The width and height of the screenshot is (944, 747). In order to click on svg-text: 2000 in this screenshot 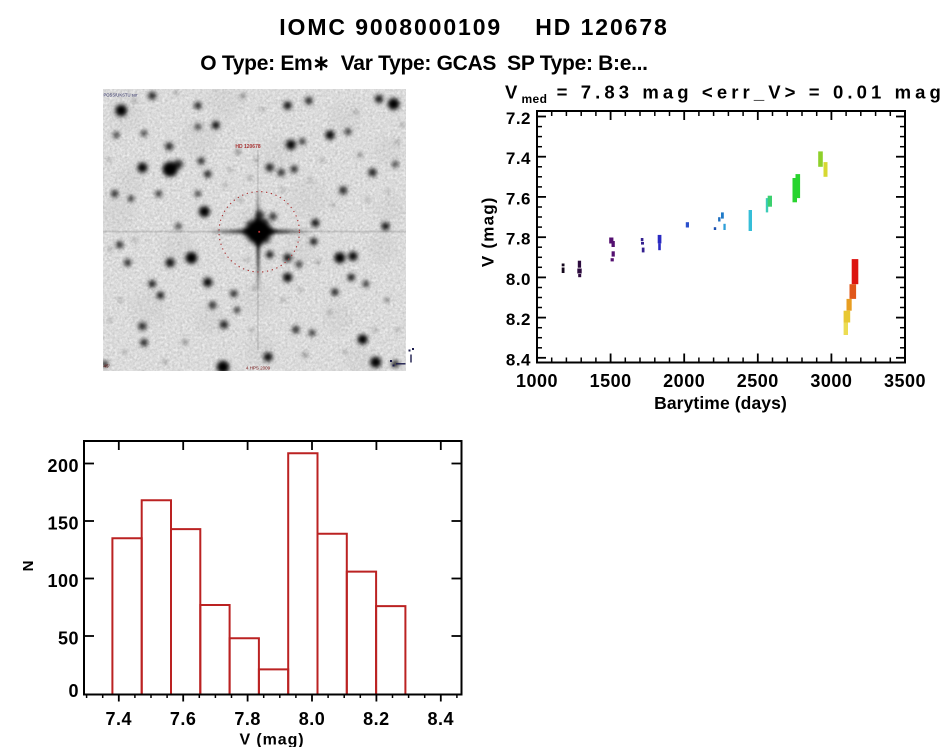, I will do `click(684, 381)`.